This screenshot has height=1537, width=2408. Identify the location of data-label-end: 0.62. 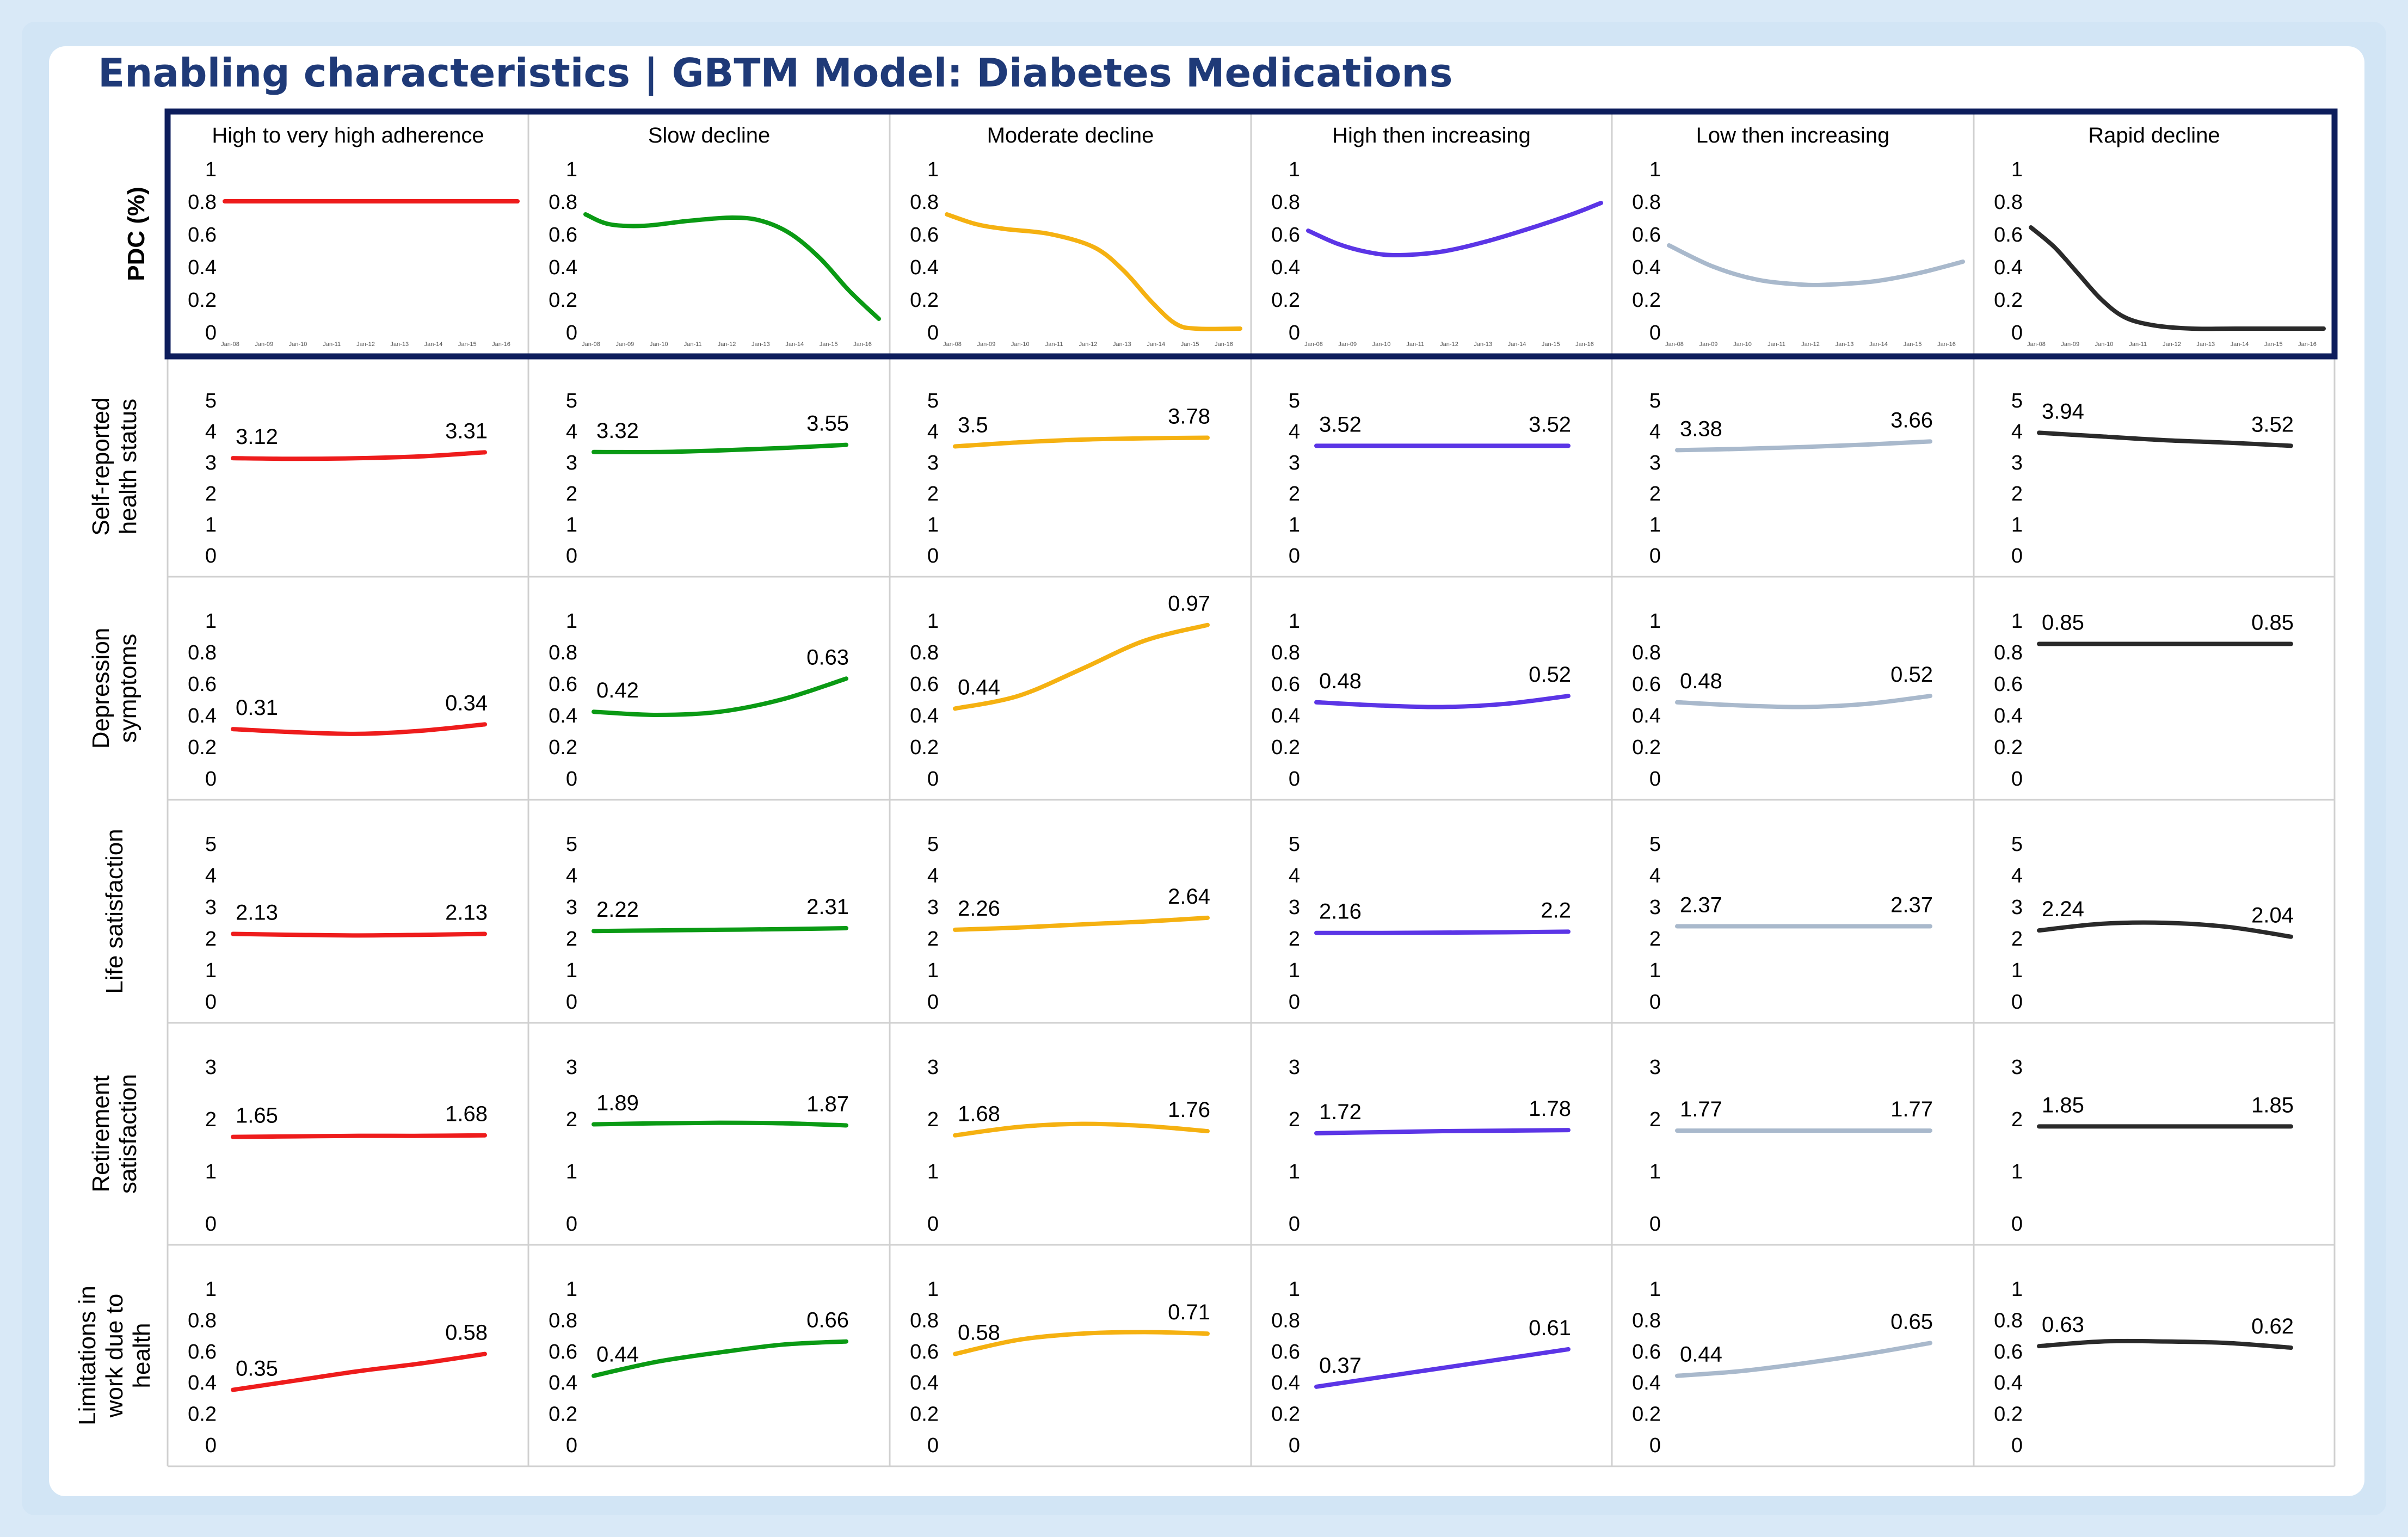
(2273, 1326).